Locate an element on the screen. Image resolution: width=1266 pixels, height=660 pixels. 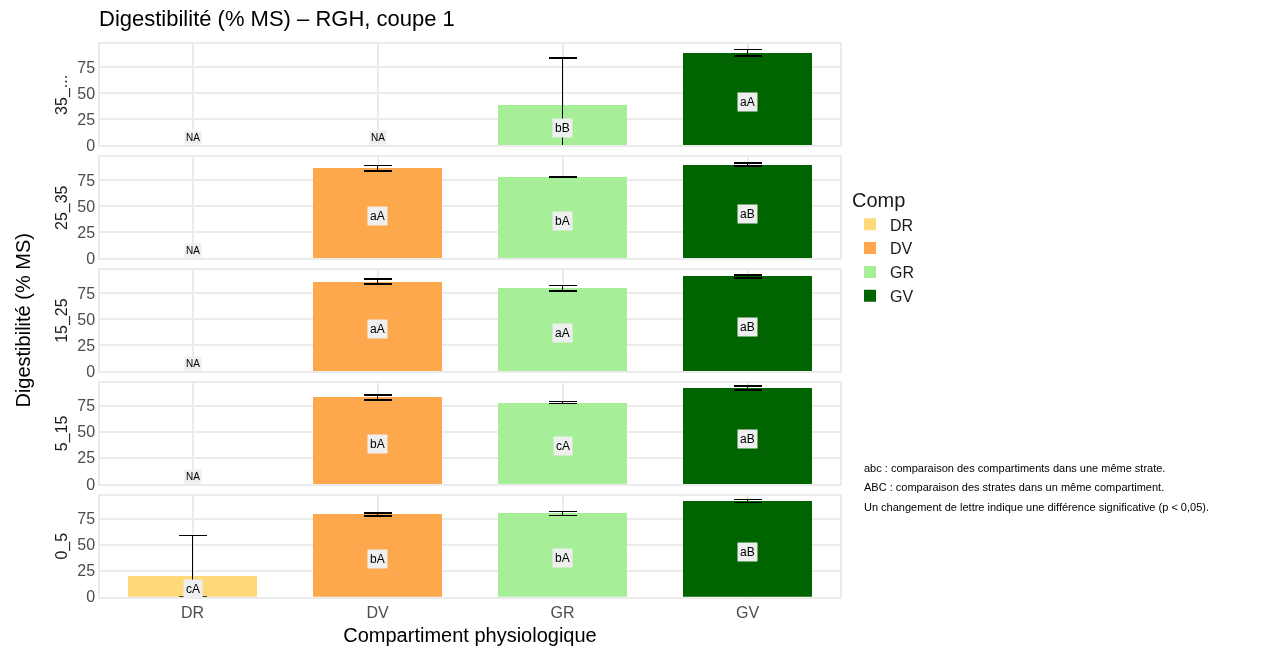
x-tick-label: DR is located at coordinates (192, 612).